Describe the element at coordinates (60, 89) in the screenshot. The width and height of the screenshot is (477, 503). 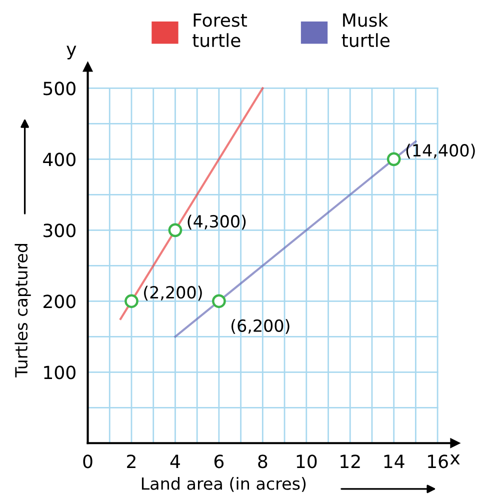
I see `y-tick-label: 500` at that location.